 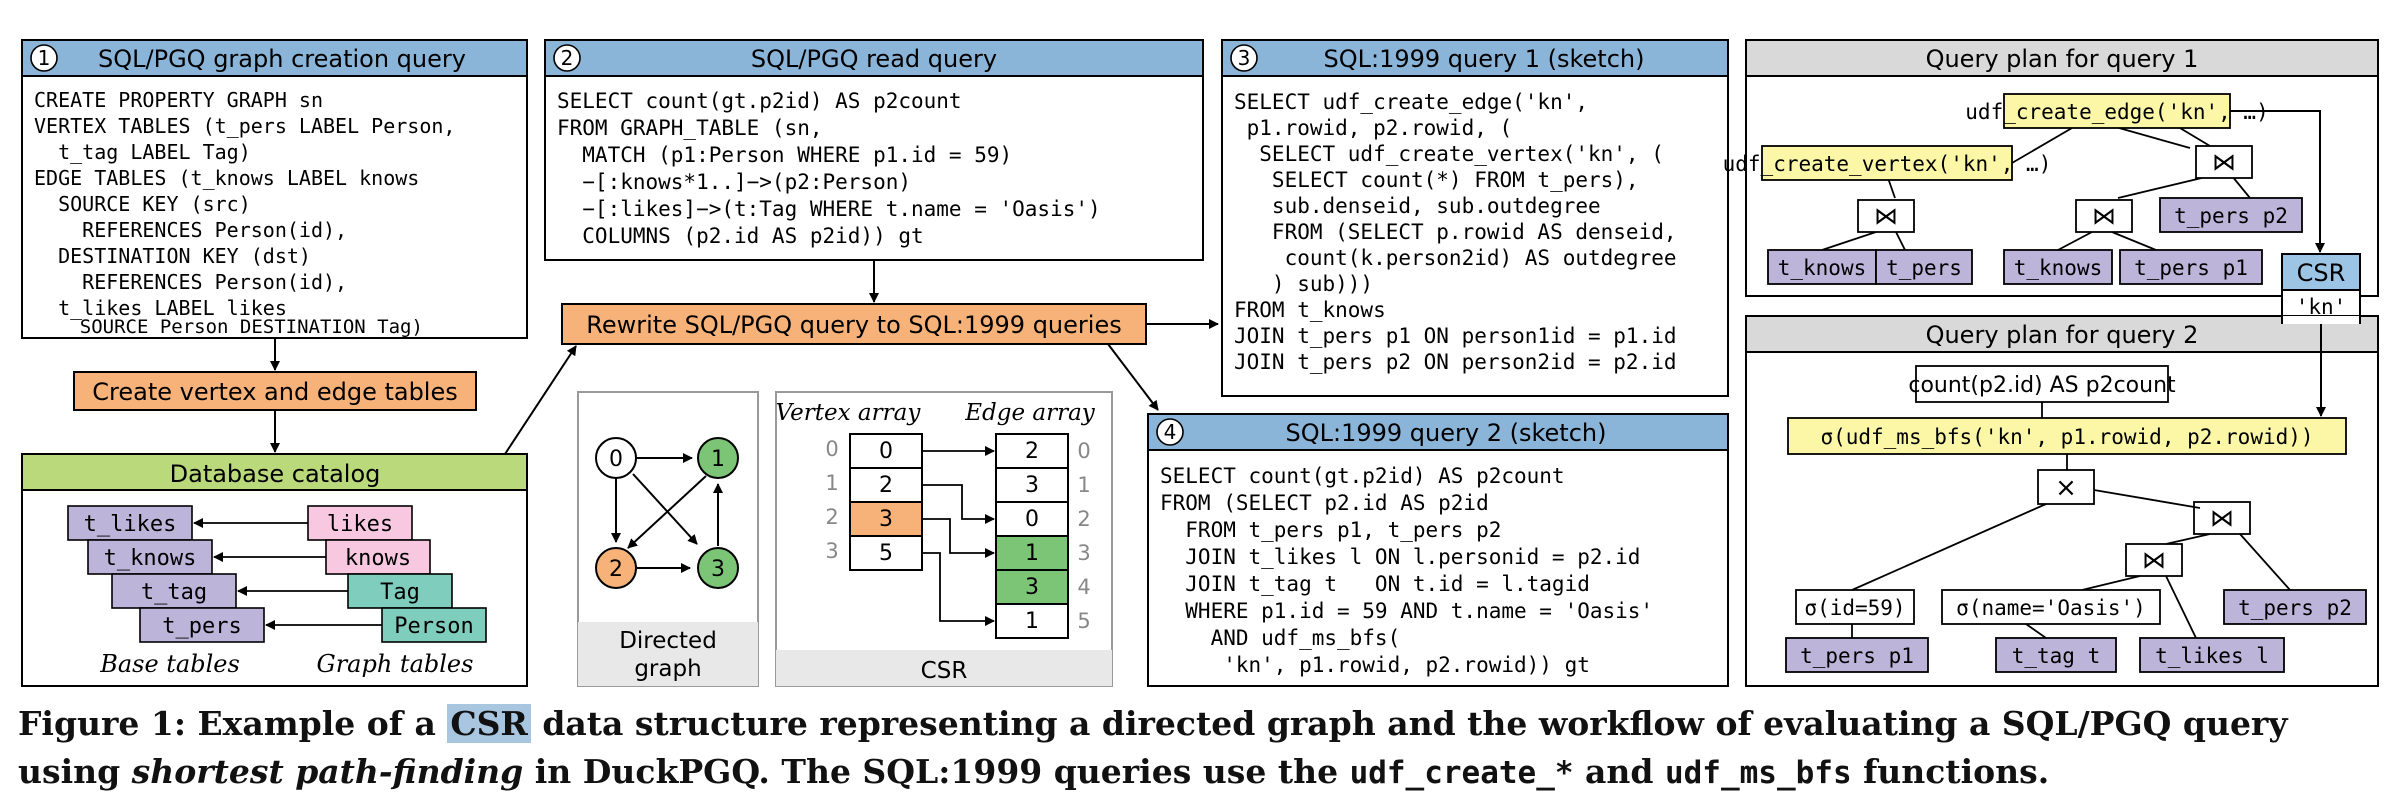 What do you see at coordinates (1455, 362) in the screenshot?
I see `code-line: JOIN t_pers p2 ON person2id = p2.id` at bounding box center [1455, 362].